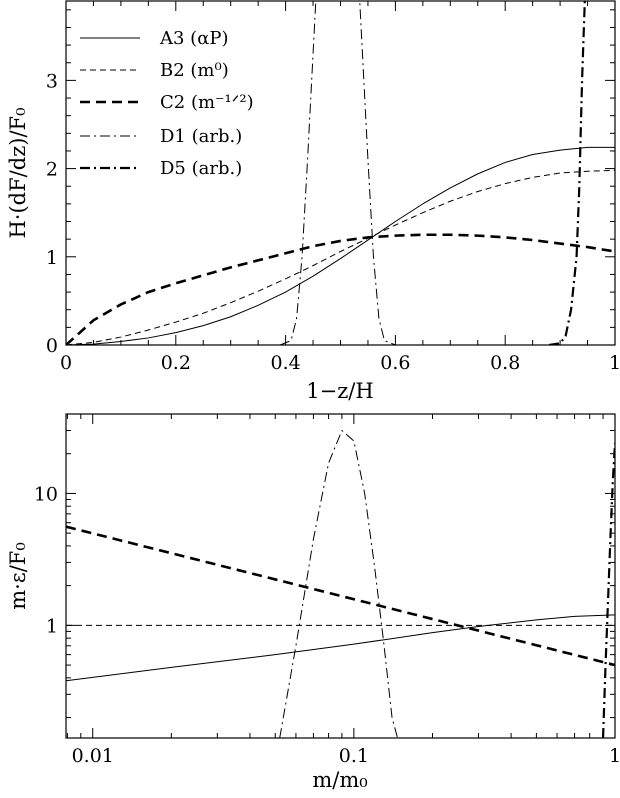 This screenshot has width=620, height=798. I want to click on top-series-line-d1, so click(337, 173).